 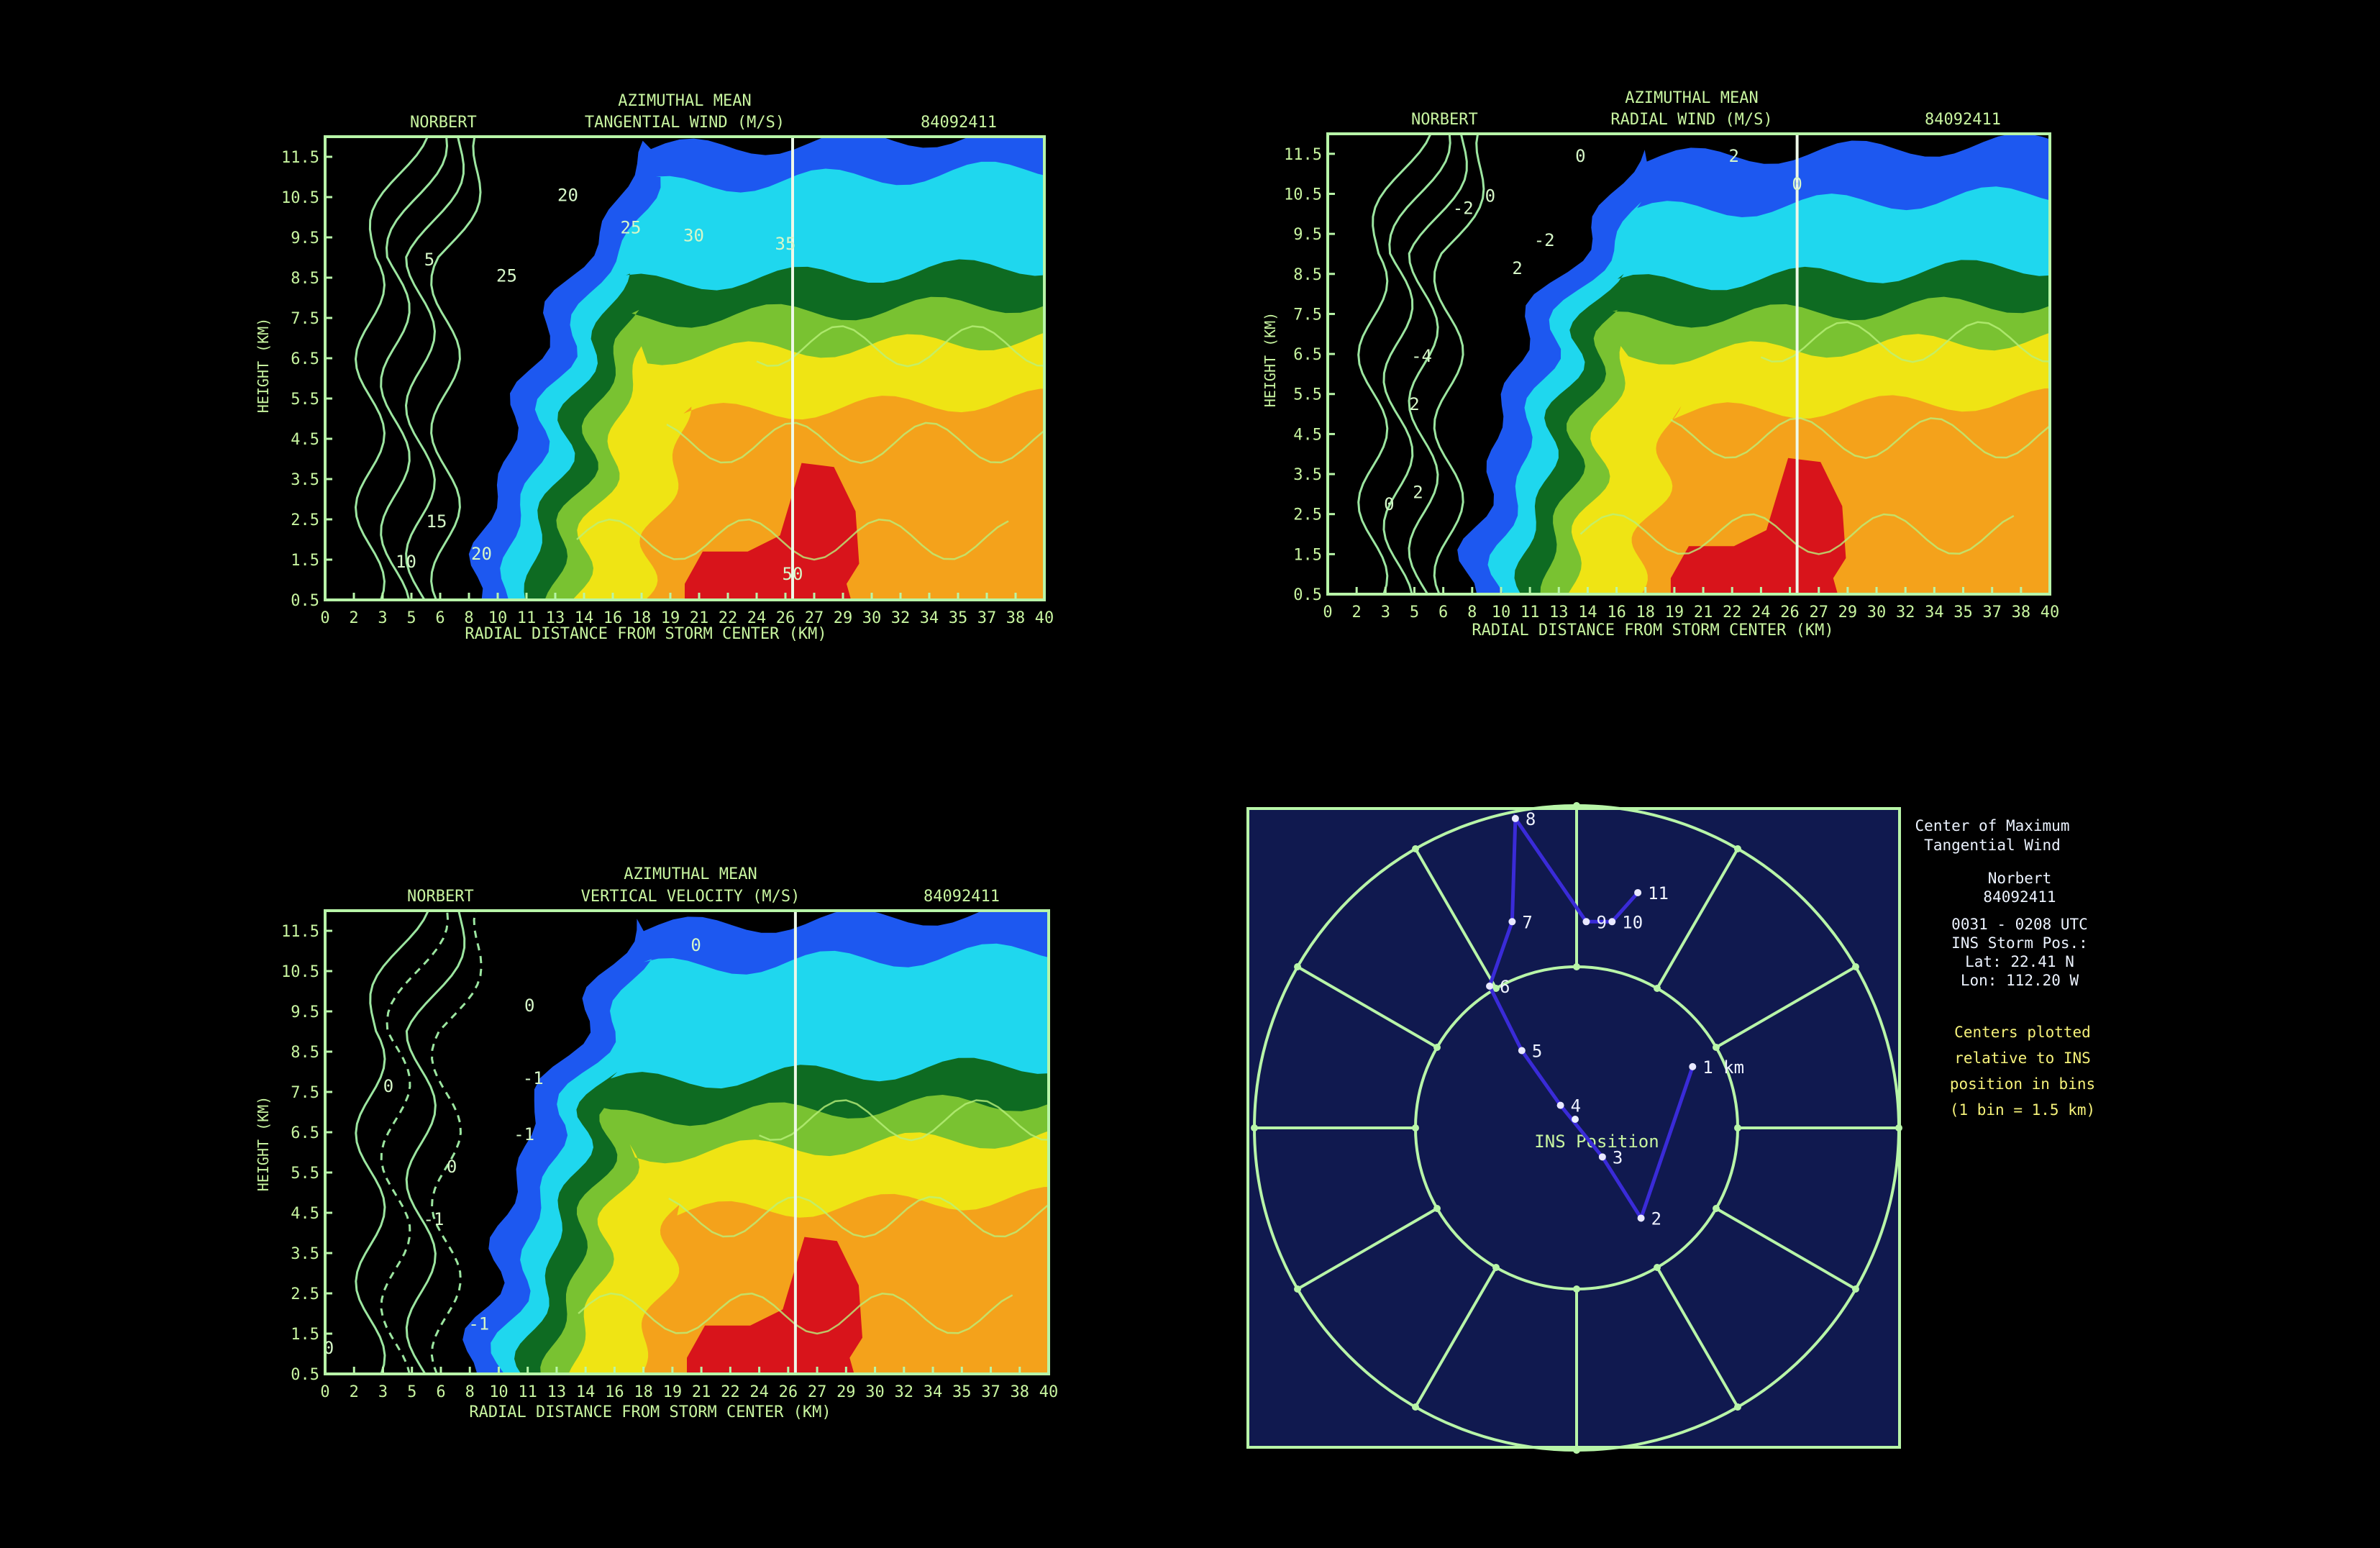 What do you see at coordinates (305, 1174) in the screenshot?
I see `y-tick-label: 5.5` at bounding box center [305, 1174].